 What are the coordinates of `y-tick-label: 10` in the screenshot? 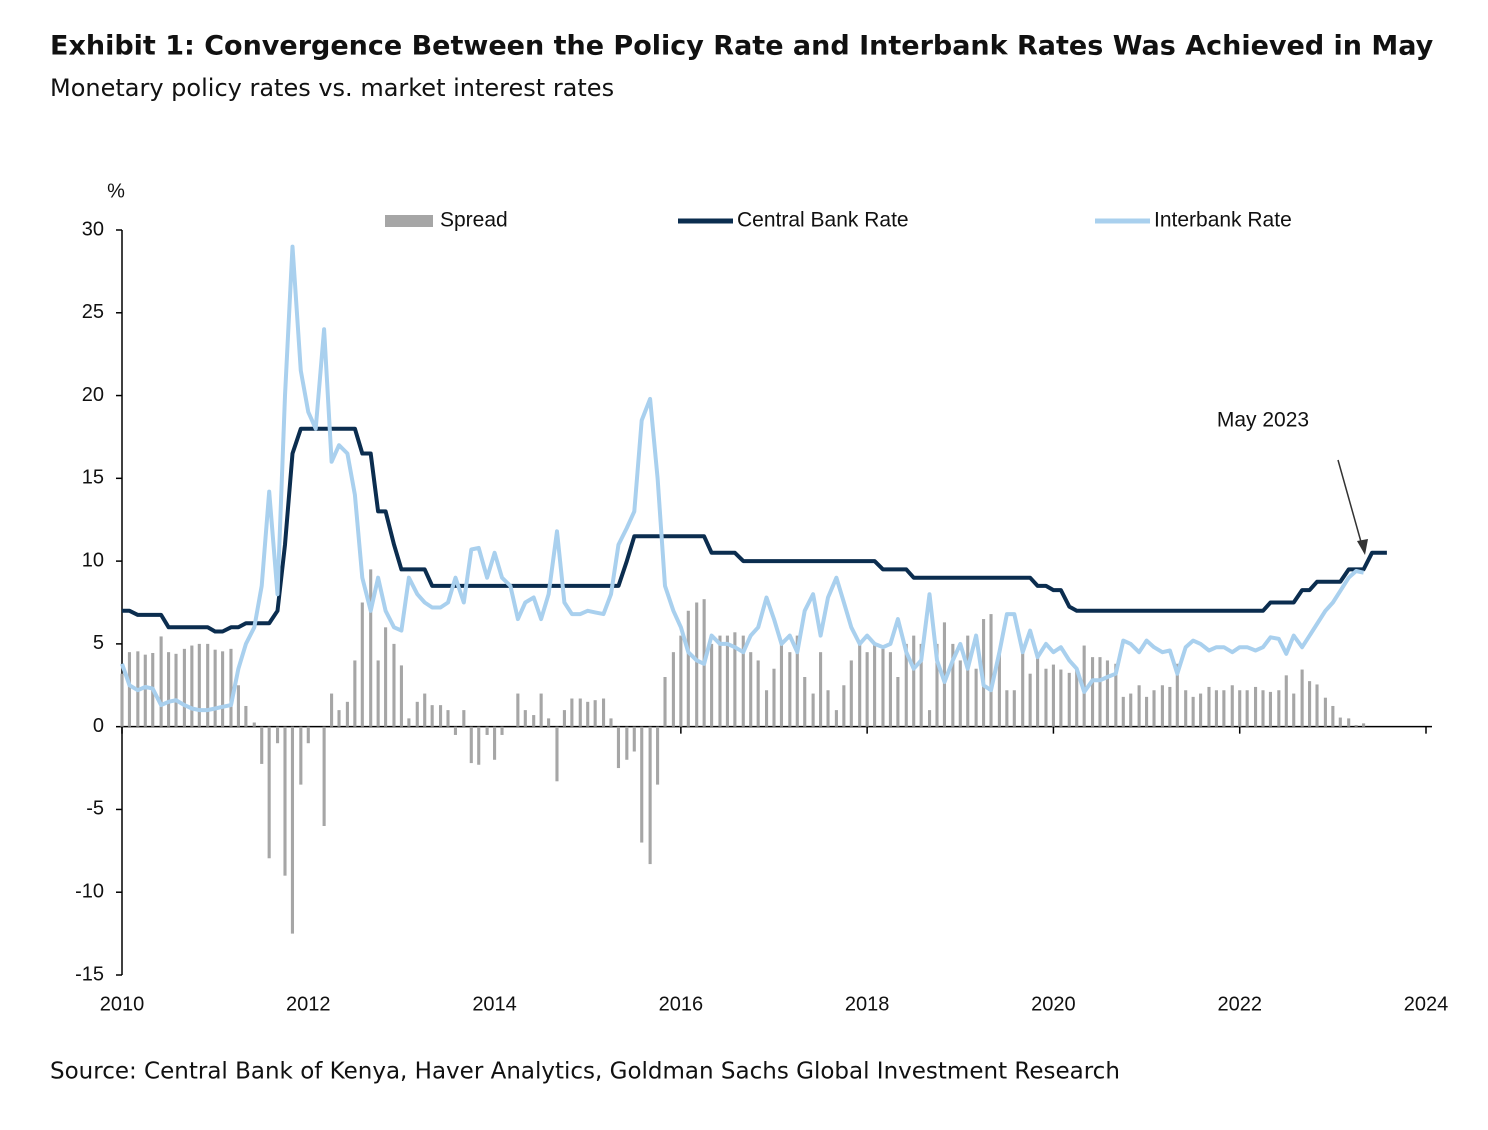 It's located at (93, 560).